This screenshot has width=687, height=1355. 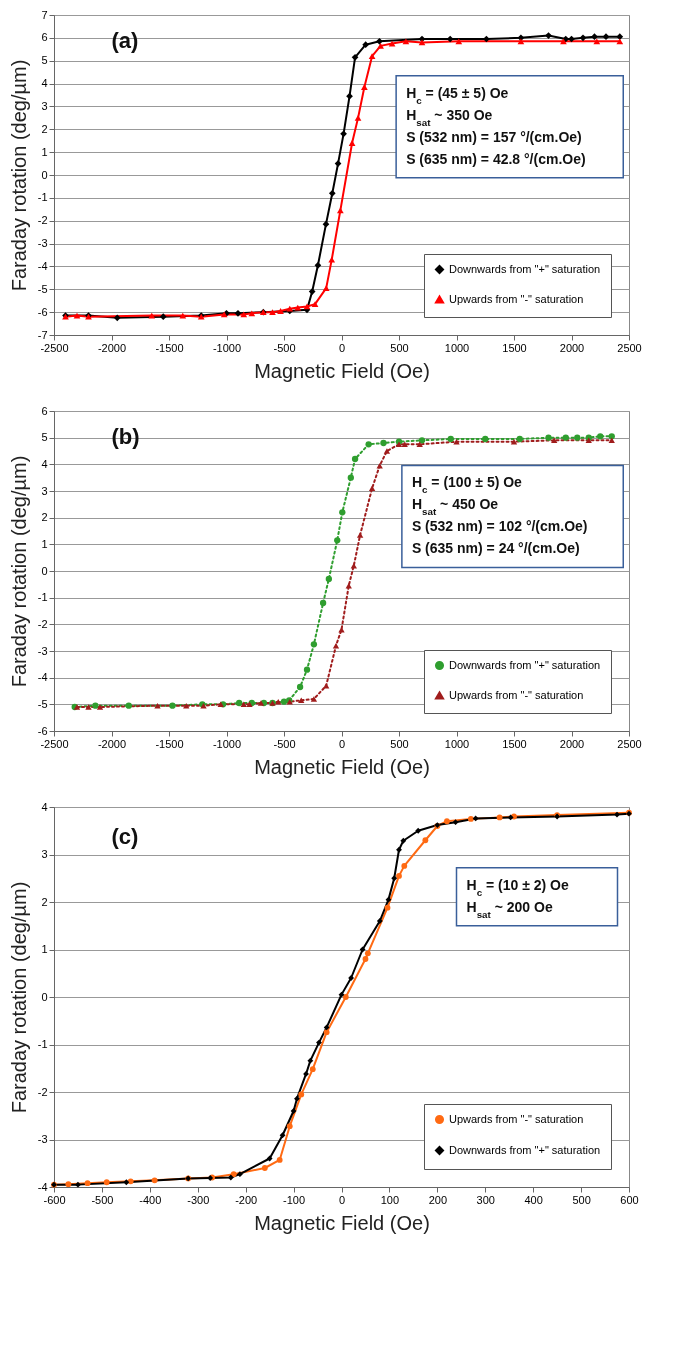 I want to click on x-tick-label: 300, so click(x=485, y=1199).